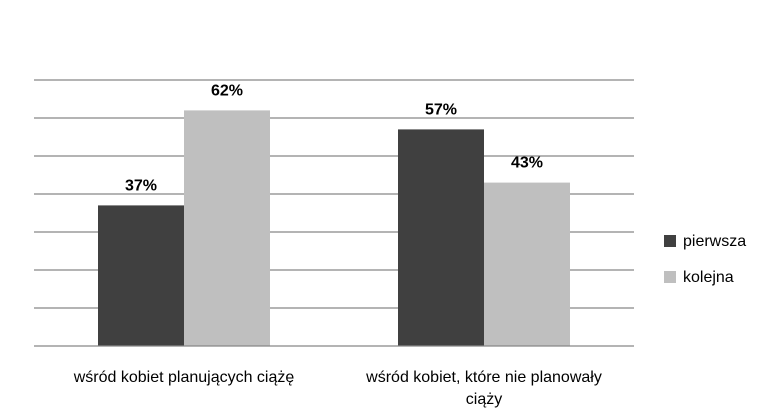  What do you see at coordinates (483, 377) in the screenshot?
I see `x-tick-label: wśród kobiet, które nie planowały` at bounding box center [483, 377].